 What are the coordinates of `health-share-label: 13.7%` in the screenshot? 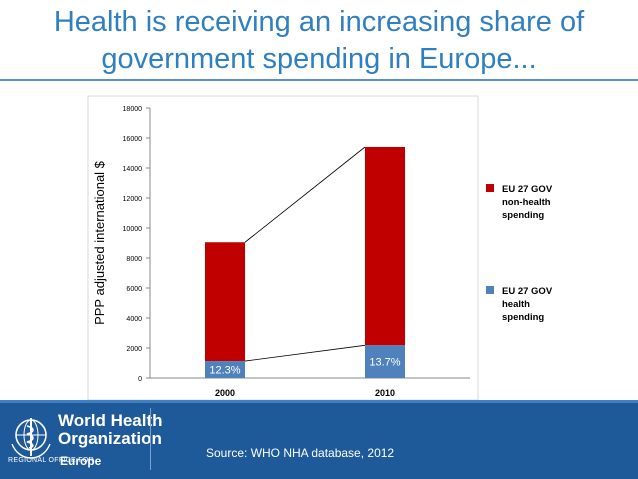 It's located at (384, 363).